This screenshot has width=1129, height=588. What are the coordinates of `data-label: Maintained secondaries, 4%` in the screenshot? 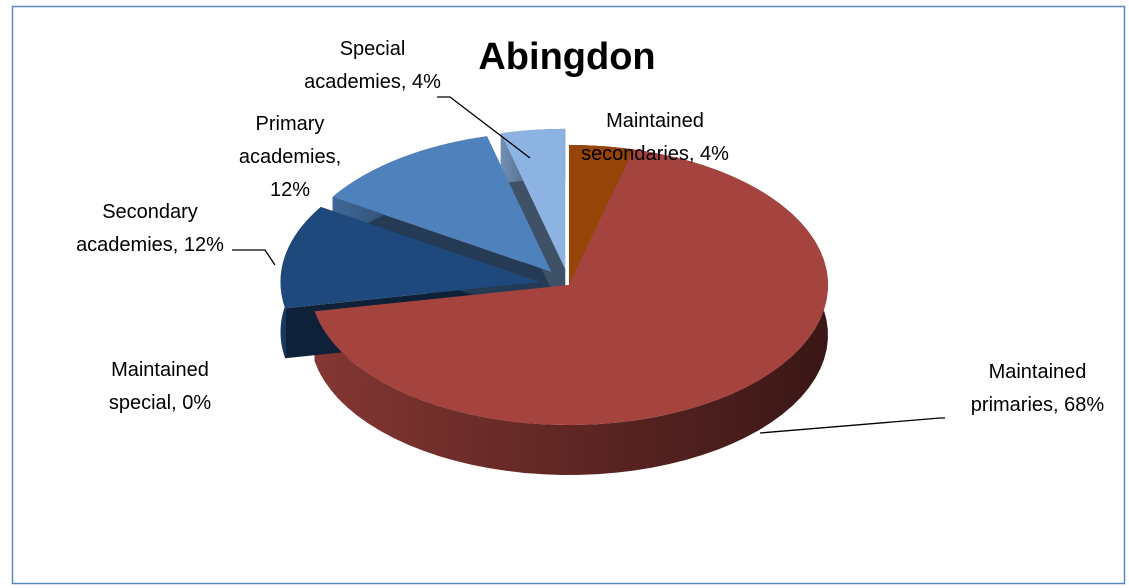 It's located at (655, 137).